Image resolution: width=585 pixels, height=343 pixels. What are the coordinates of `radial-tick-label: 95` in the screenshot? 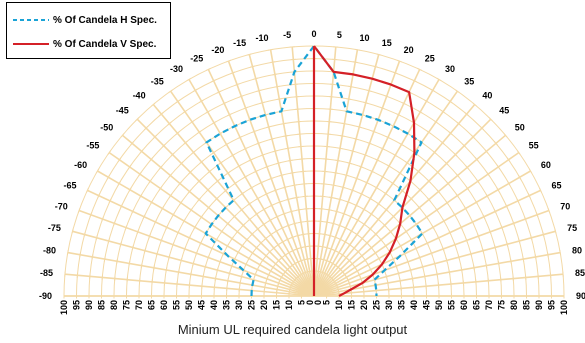 It's located at (552, 305).